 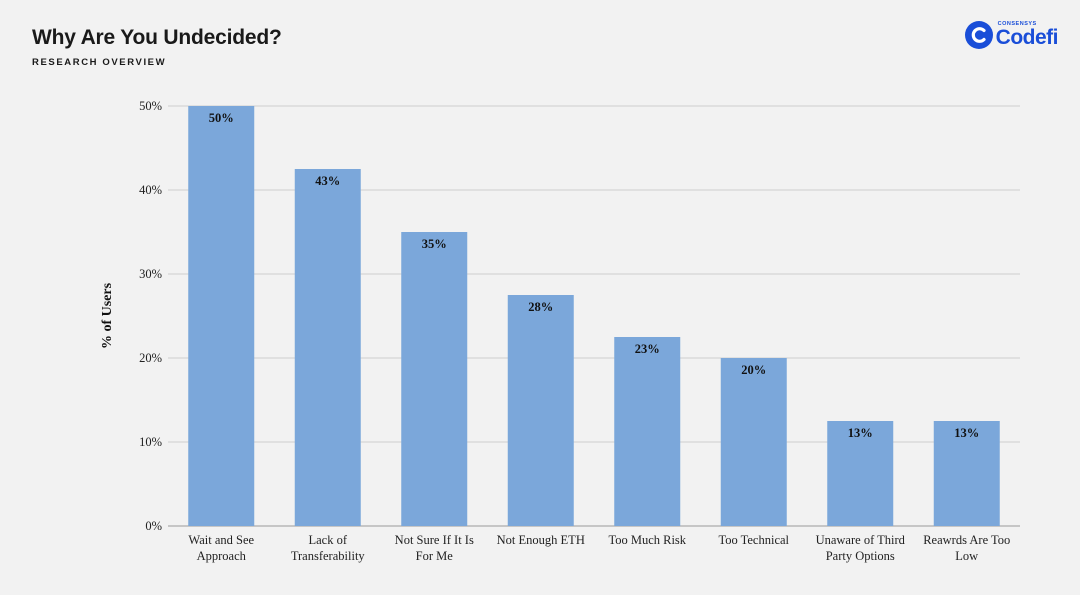 I want to click on category-label: Not Enough ETH, so click(x=541, y=540).